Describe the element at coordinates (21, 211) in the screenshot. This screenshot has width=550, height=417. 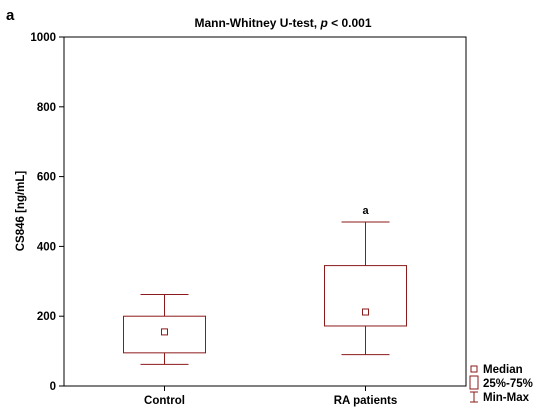
I see `y-axis-label: CS846 [ng/mL]` at that location.